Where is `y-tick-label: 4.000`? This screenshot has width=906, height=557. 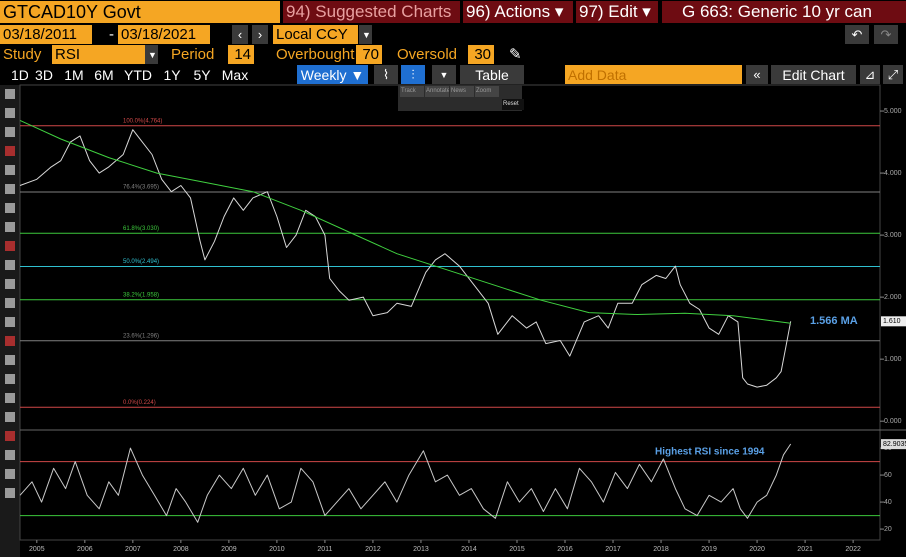 y-tick-label: 4.000 is located at coordinates (893, 173).